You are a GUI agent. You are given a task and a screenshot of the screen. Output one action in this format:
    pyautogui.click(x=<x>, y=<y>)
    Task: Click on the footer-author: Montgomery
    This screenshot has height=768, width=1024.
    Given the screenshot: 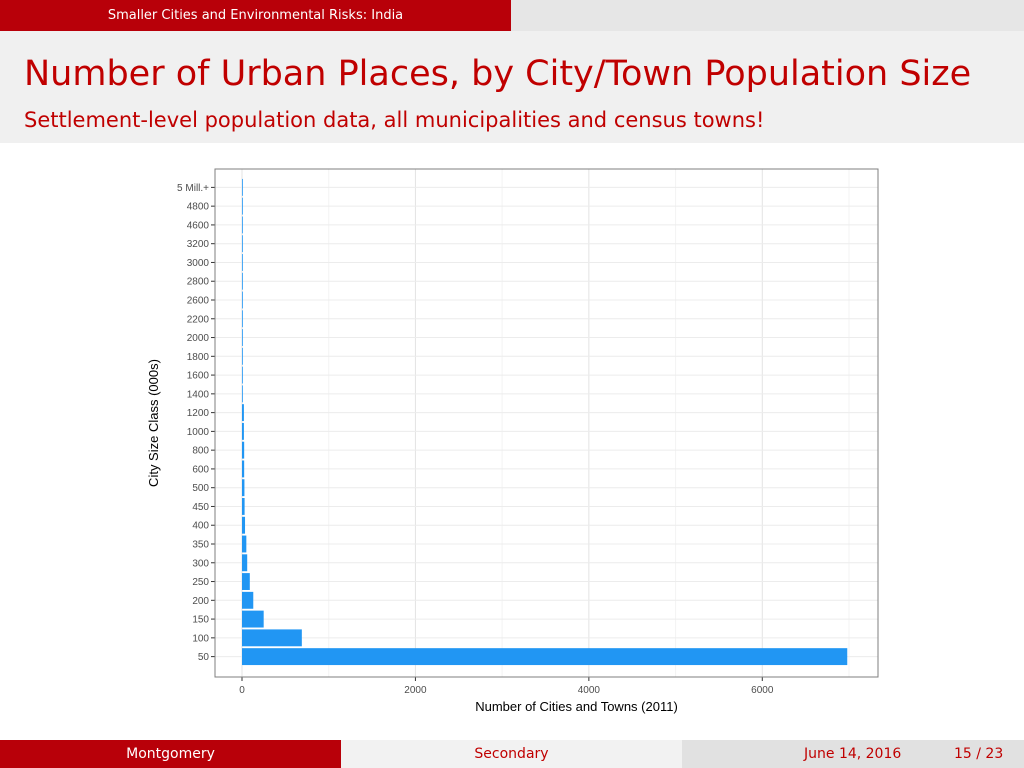 What is the action you would take?
    pyautogui.click(x=170, y=754)
    